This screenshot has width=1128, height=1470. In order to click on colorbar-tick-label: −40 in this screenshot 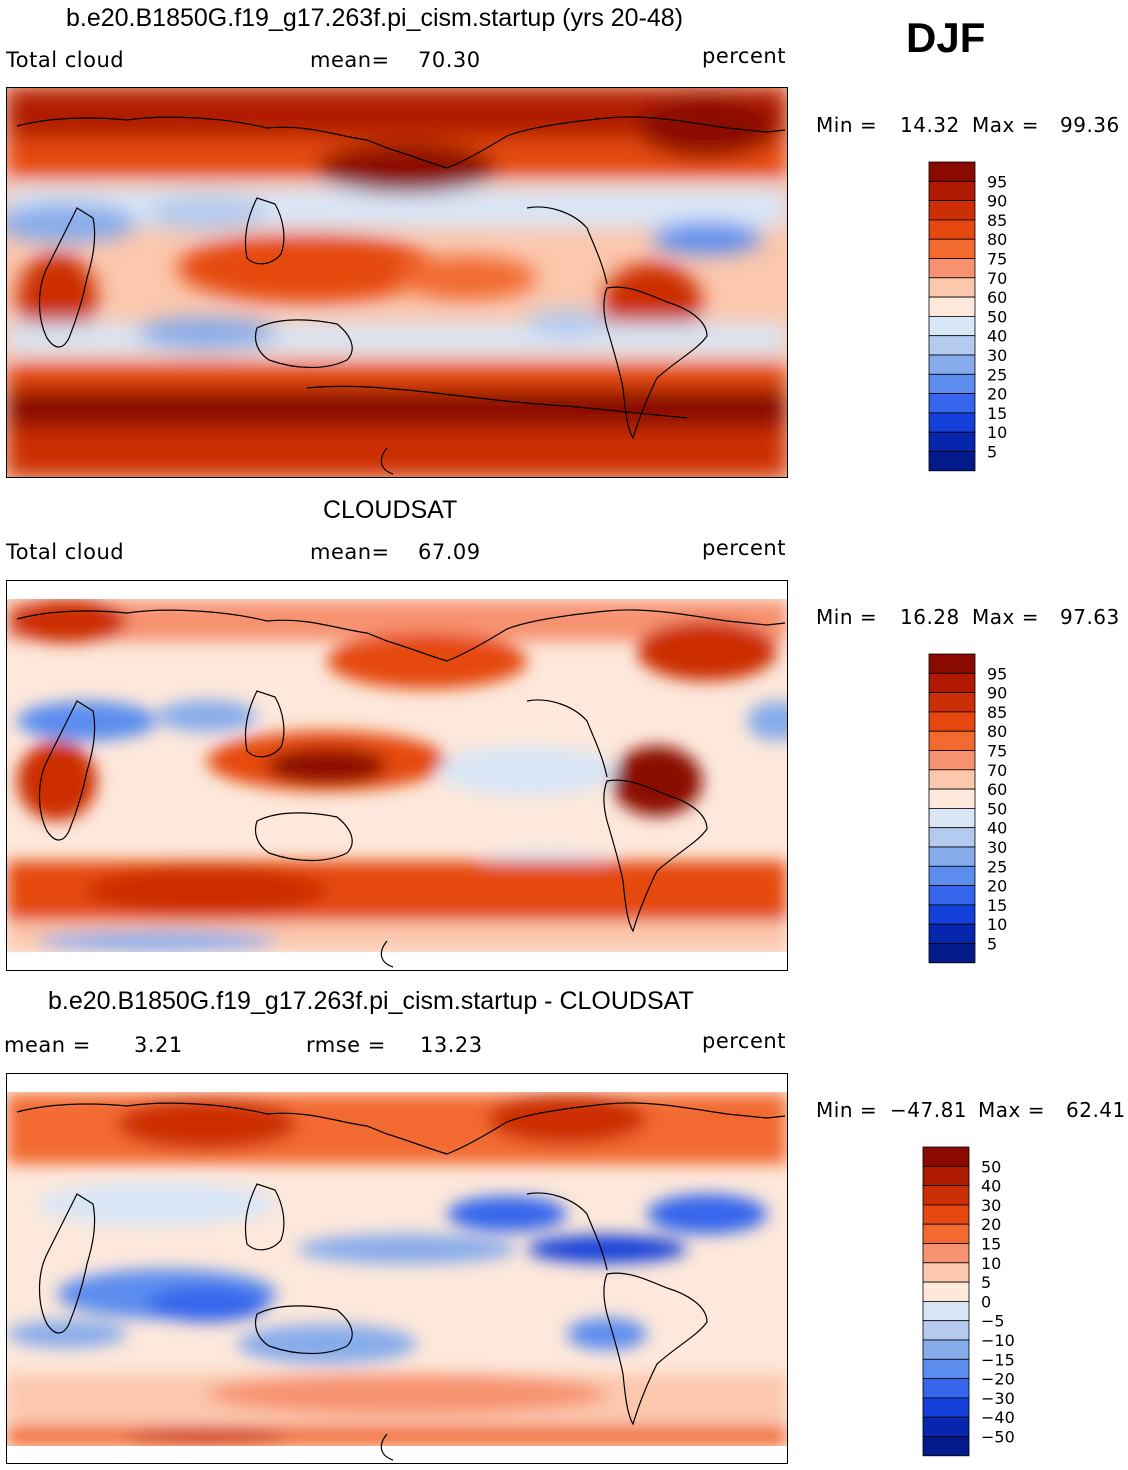, I will do `click(998, 1417)`.